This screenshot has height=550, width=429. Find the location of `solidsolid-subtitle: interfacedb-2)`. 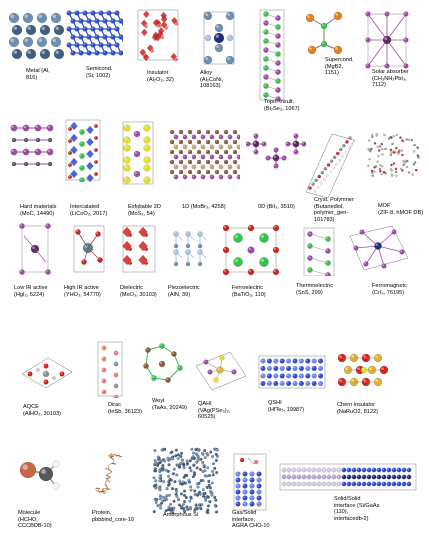

solidsolid-subtitle: interfacedb-2) is located at coordinates (351, 519).